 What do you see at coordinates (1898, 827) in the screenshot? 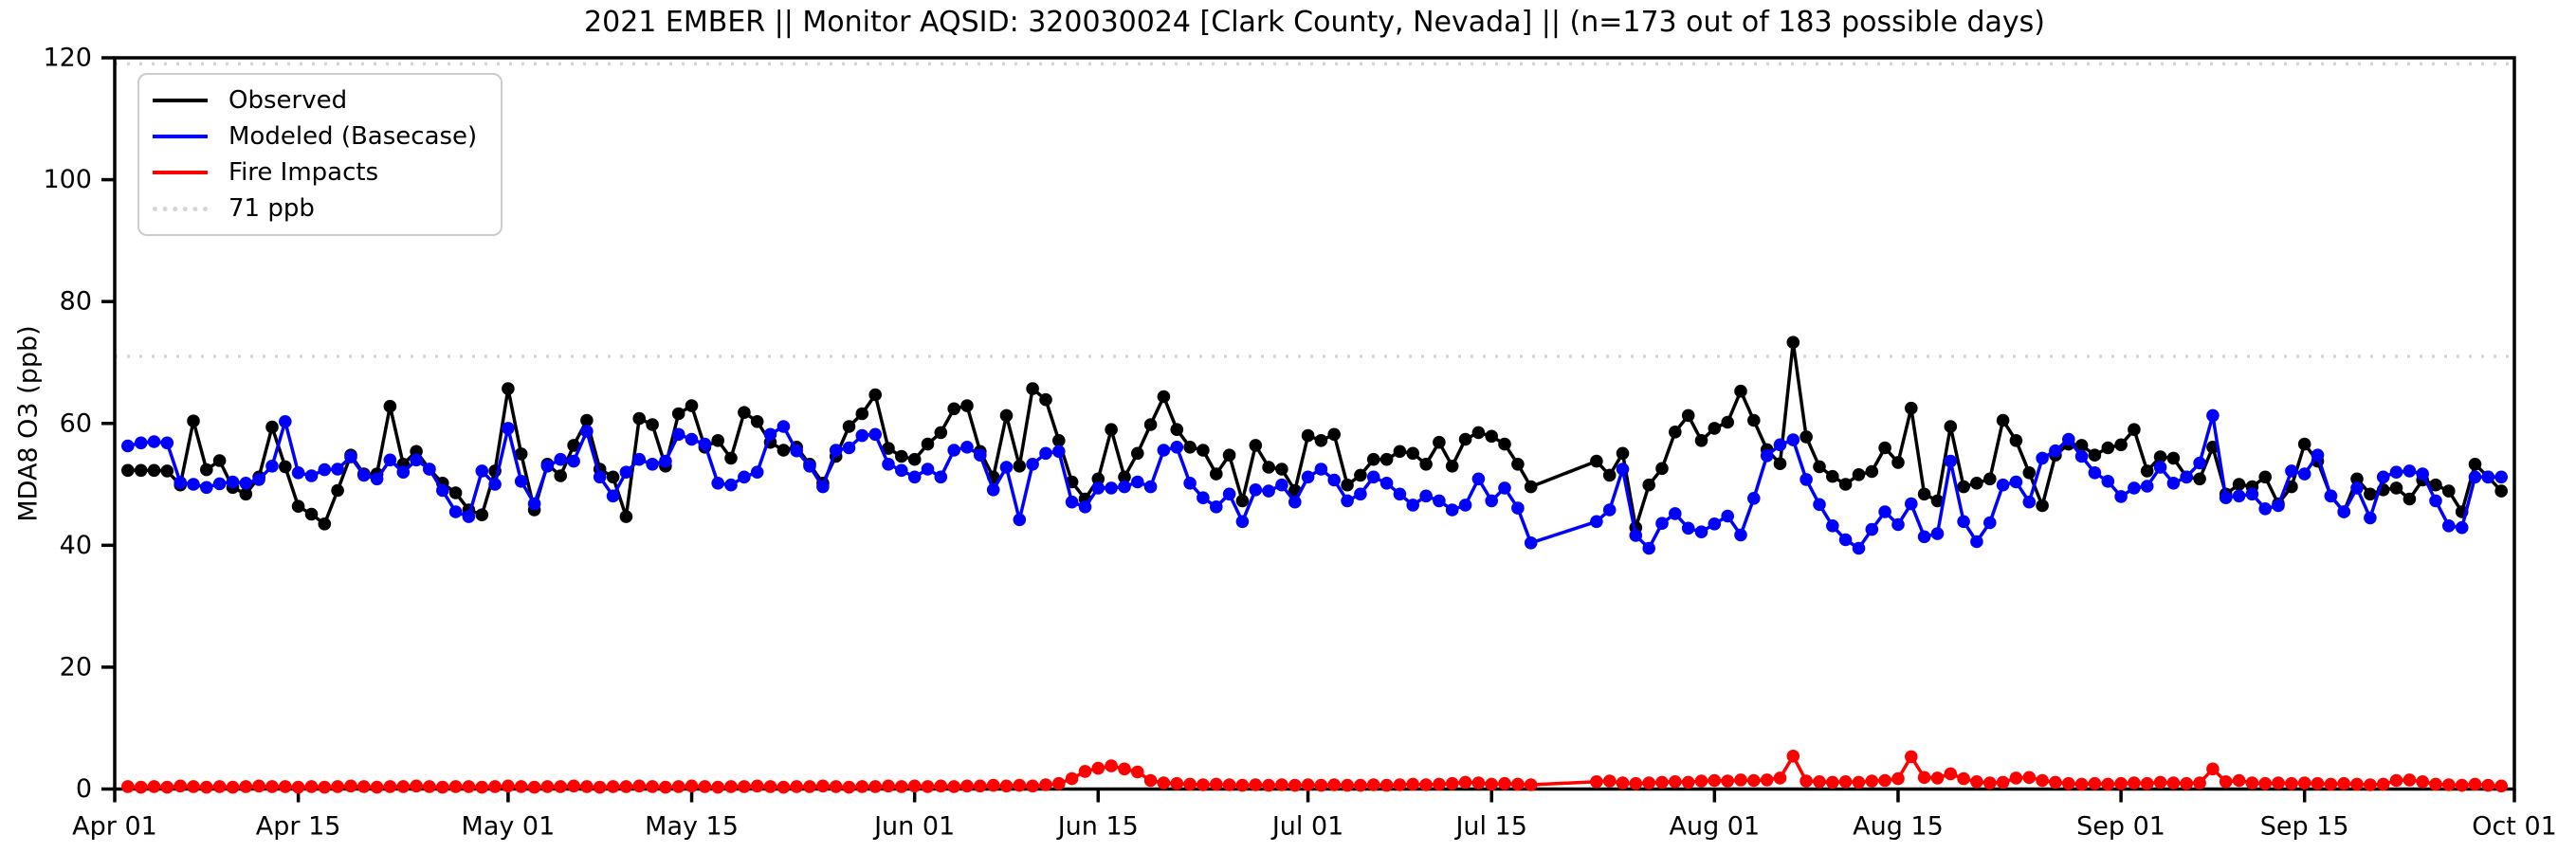
I see `x-tick-label: Aug 15` at bounding box center [1898, 827].